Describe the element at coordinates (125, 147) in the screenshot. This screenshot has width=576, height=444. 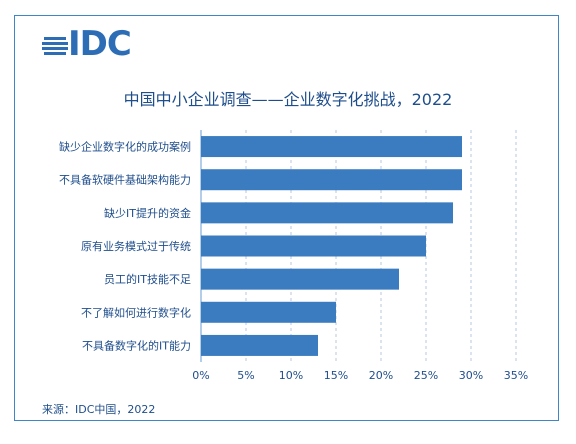
I see `category-label: 缺少企业数字化的成功案例` at that location.